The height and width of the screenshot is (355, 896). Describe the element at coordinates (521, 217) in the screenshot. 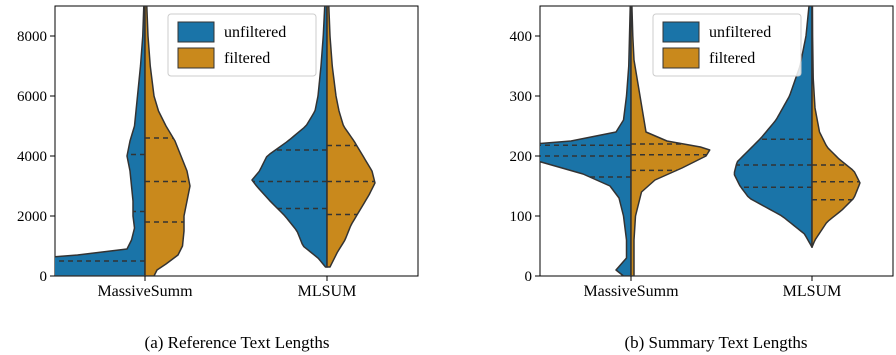

I see `y-tick-label: 100` at that location.